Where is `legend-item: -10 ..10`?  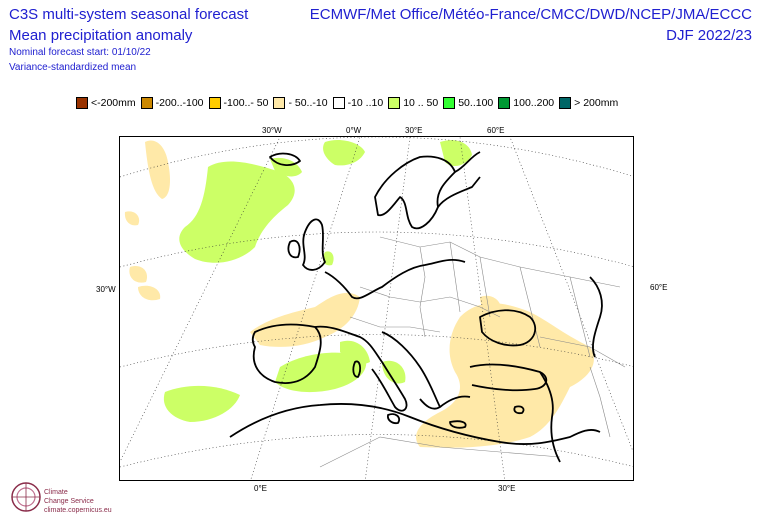 legend-item: -10 ..10 is located at coordinates (358, 103).